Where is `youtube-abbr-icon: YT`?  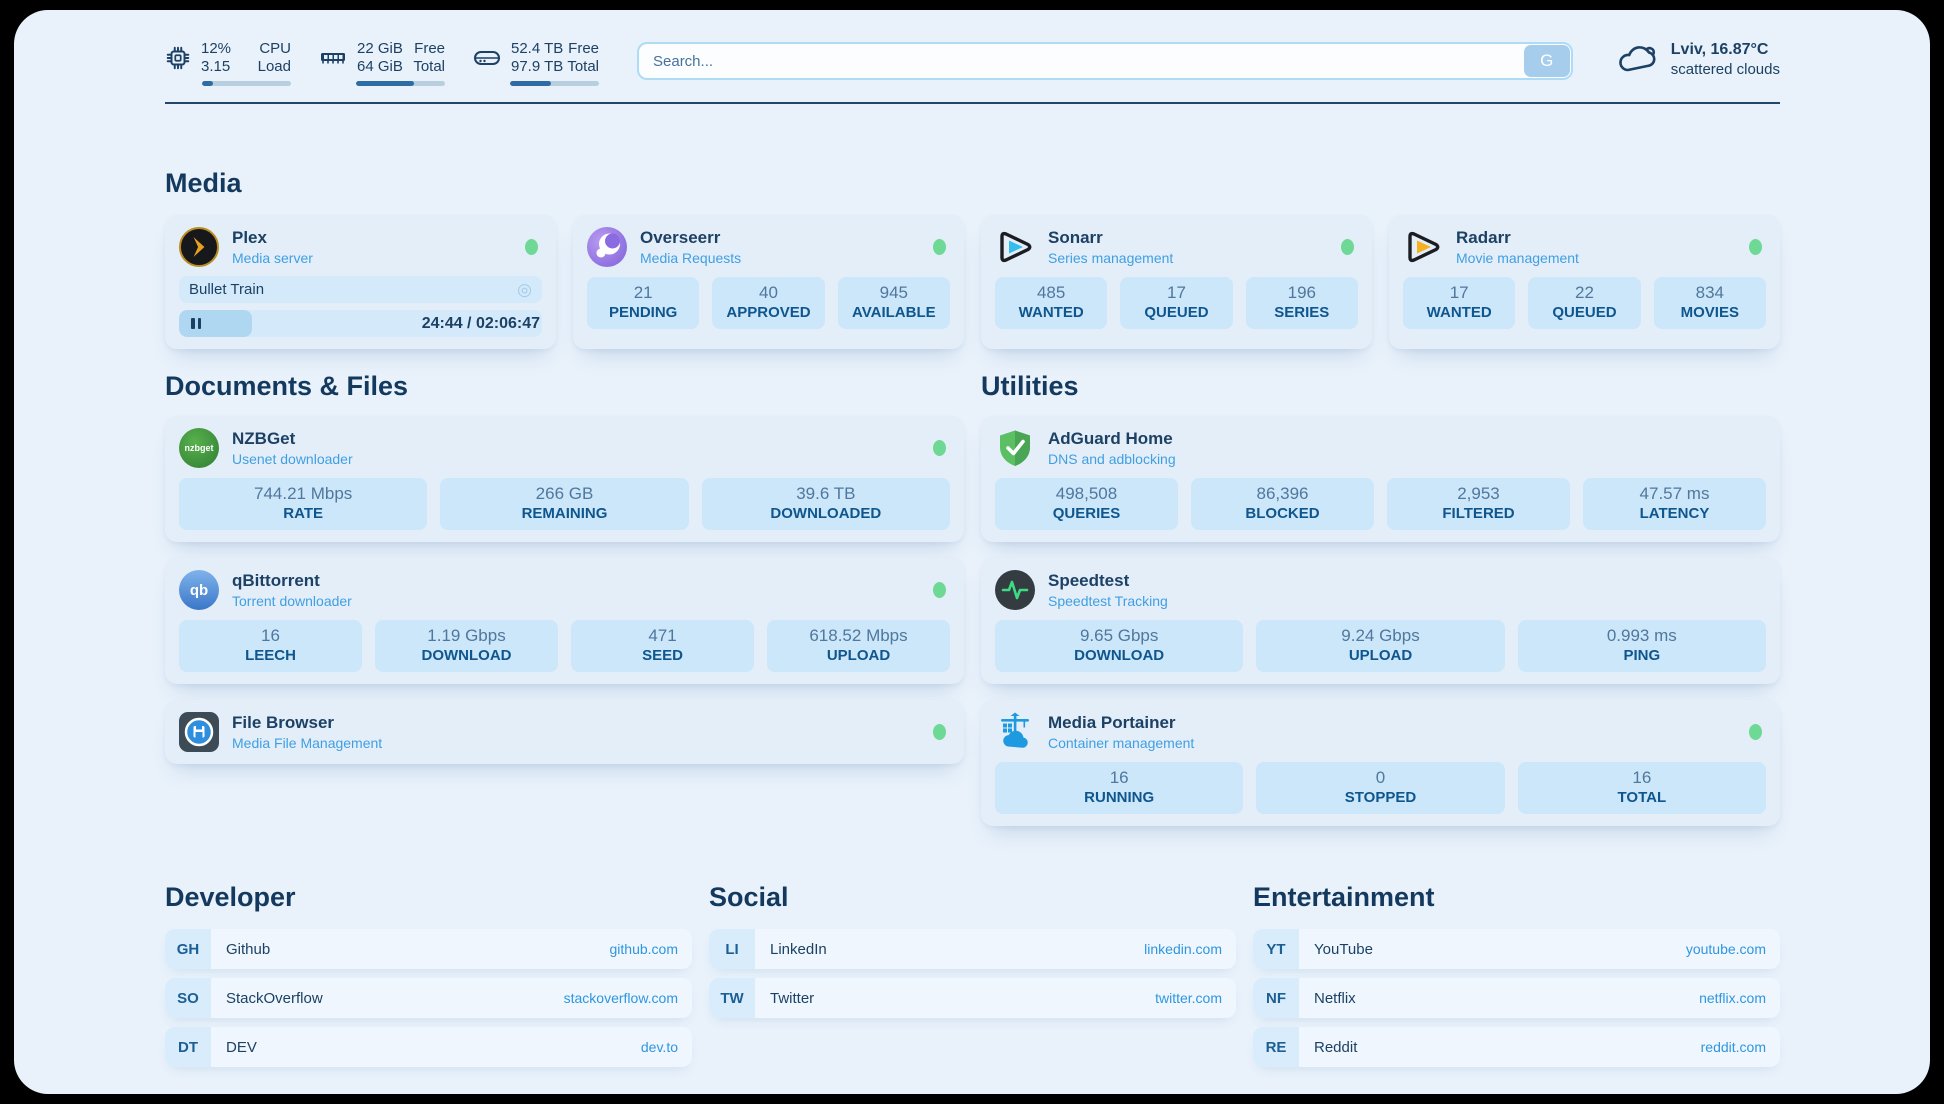
youtube-abbr-icon: YT is located at coordinates (1276, 949).